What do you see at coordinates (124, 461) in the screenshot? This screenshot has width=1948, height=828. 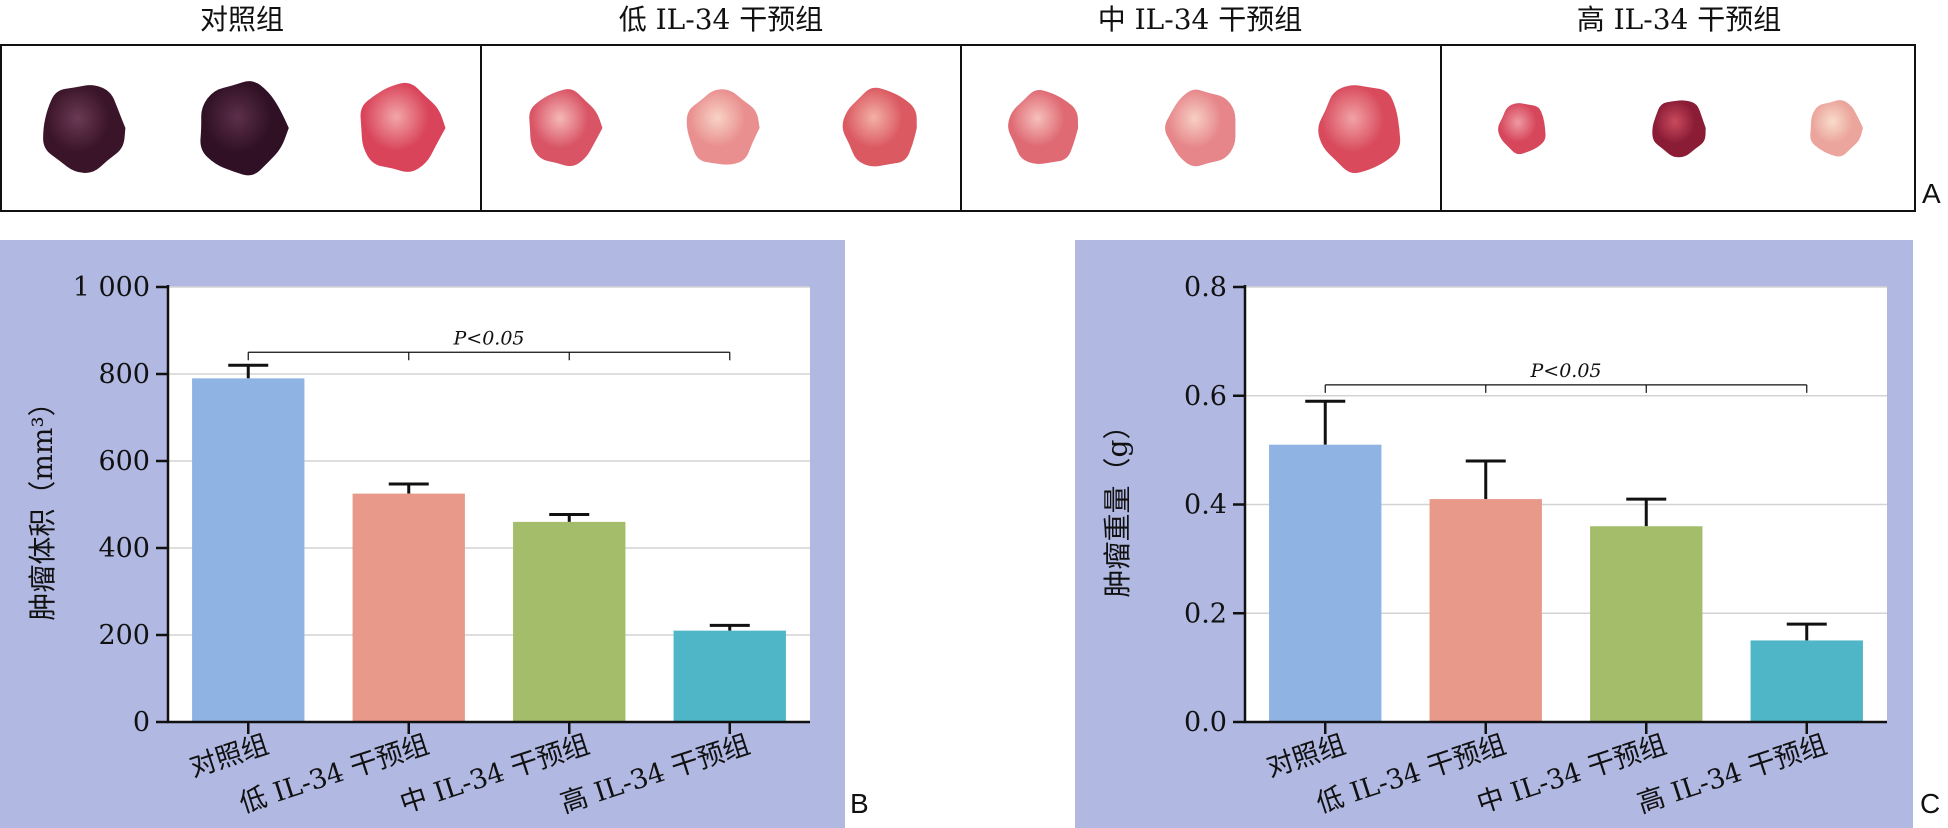 I see `y-tick-label: 600` at bounding box center [124, 461].